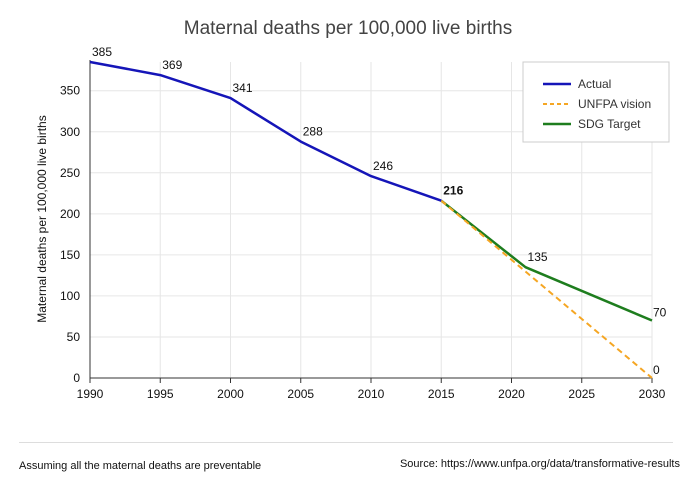  What do you see at coordinates (74, 337) in the screenshot?
I see `y-tick-label: 50` at bounding box center [74, 337].